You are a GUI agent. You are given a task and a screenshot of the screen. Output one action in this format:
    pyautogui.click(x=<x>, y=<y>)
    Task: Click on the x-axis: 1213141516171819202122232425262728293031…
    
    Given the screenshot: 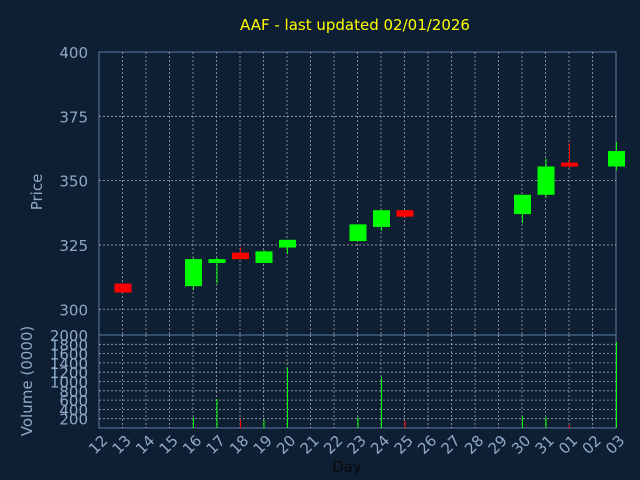 What is the action you would take?
    pyautogui.click(x=356, y=445)
    